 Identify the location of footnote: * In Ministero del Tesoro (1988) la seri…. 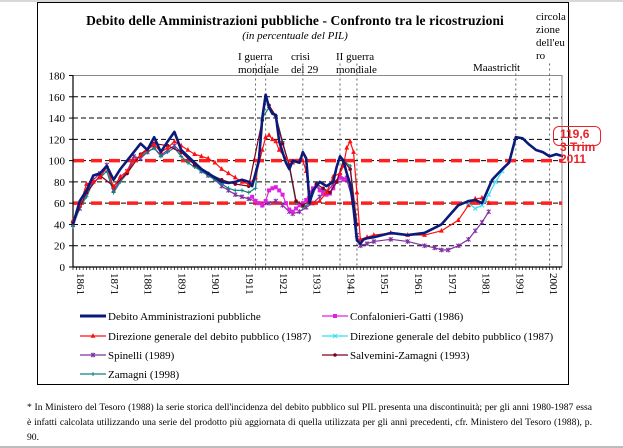
(309, 422).